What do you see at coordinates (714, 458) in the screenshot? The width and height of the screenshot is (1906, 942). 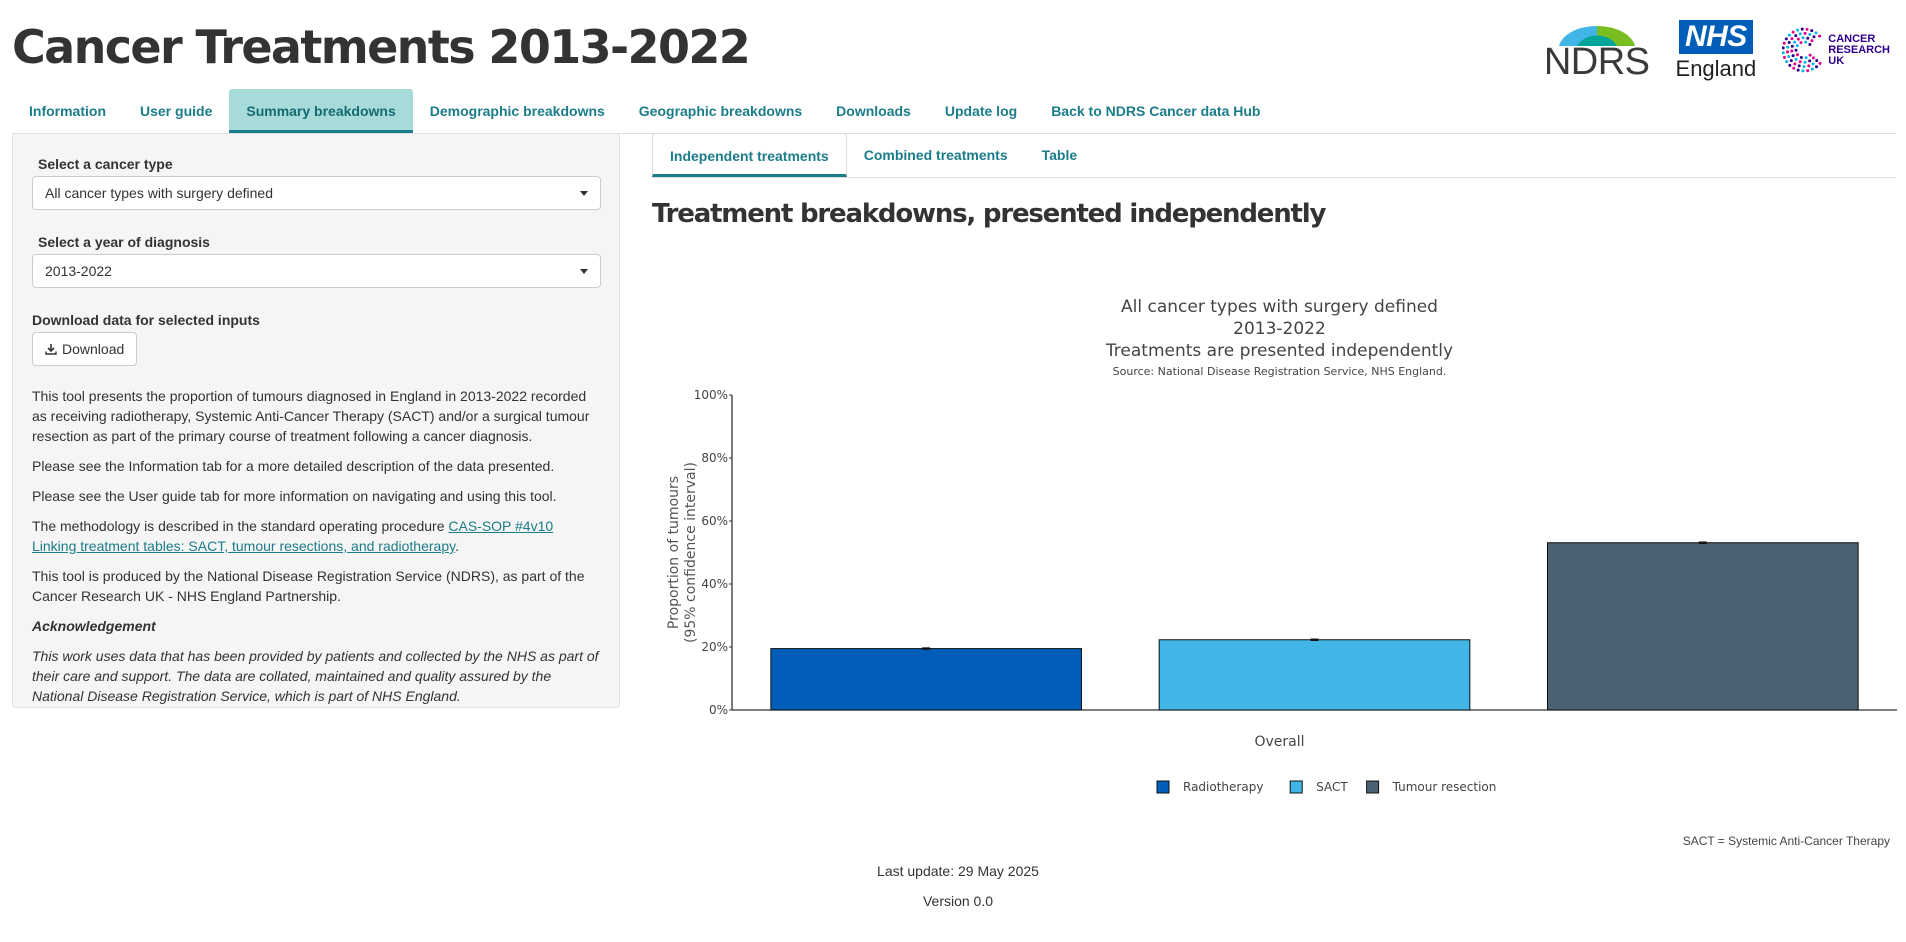 I see `y-tick-label: 80%` at bounding box center [714, 458].